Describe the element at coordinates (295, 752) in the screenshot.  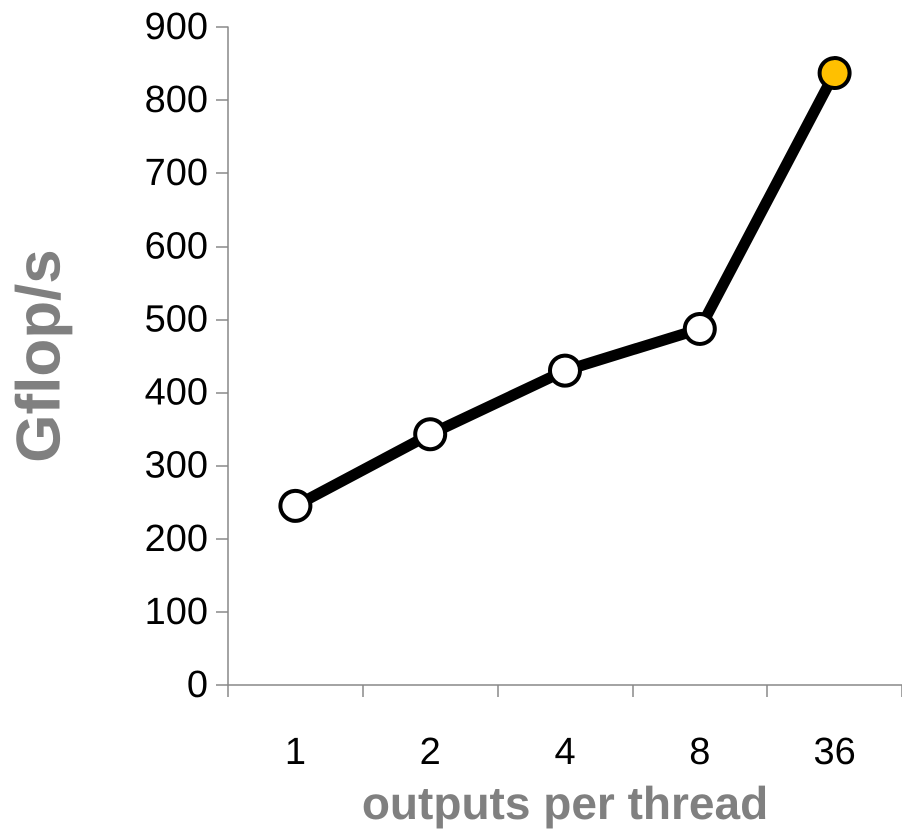
I see `x-tick-label: 1` at that location.